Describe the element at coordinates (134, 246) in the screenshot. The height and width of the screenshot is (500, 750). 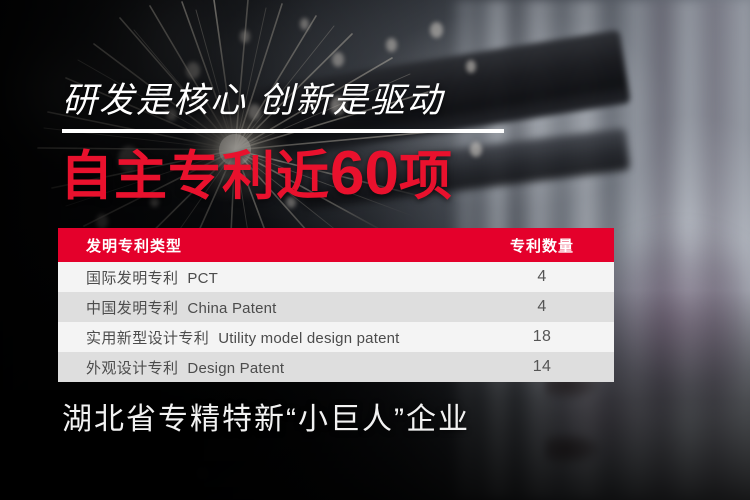
I see `column-header-patent-type: 发明专利类型` at that location.